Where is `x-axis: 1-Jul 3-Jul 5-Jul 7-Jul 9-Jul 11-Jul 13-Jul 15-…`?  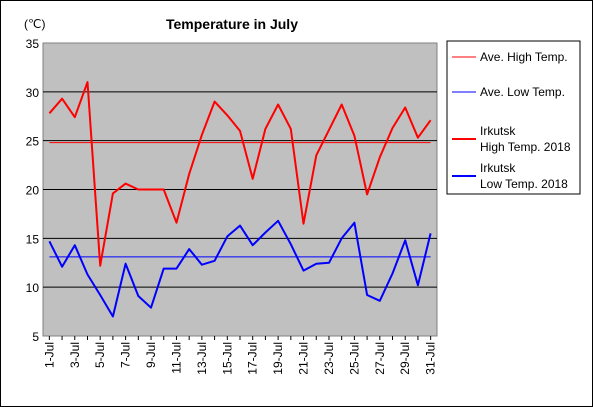 x-axis: 1-Jul 3-Jul 5-Jul 7-Jul 9-Jul 11-Jul 13-Jul 15-… is located at coordinates (240, 355).